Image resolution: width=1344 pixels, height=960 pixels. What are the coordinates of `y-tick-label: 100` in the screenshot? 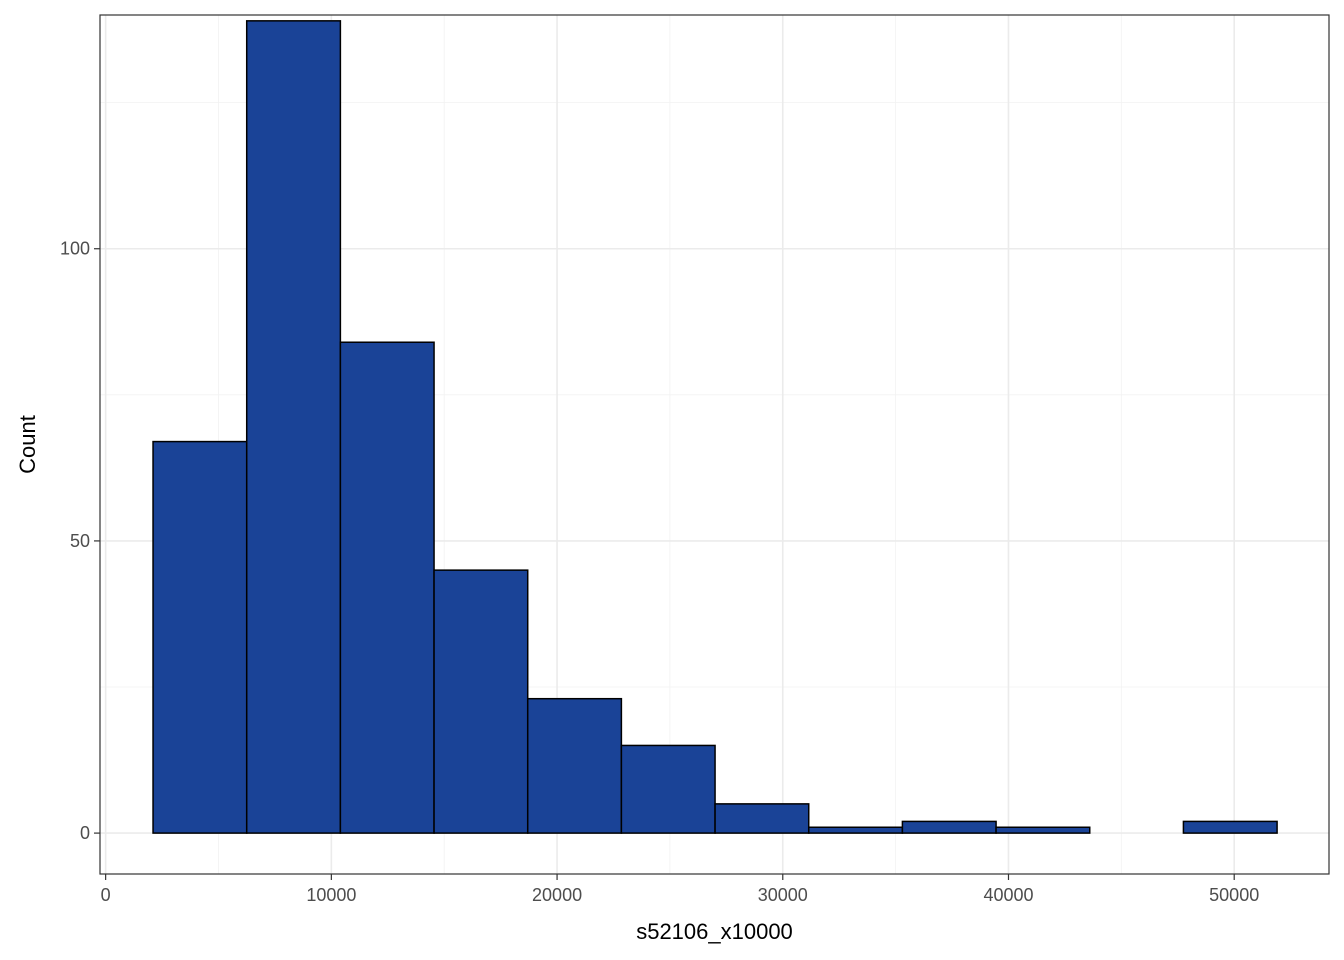 It's located at (75, 249).